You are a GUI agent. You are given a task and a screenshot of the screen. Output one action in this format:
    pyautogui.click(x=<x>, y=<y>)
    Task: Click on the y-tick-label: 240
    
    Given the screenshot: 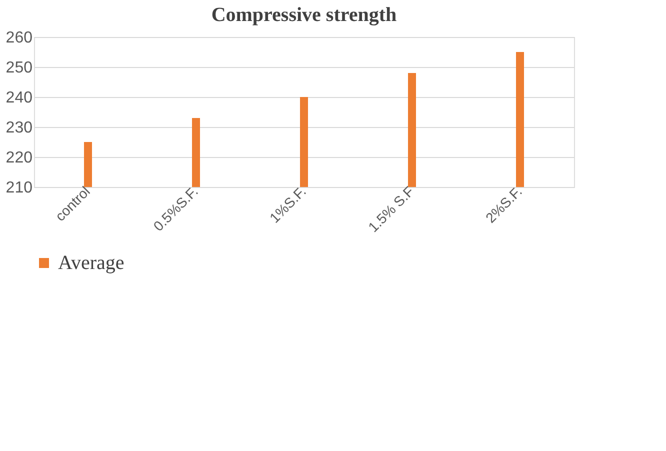 What is the action you would take?
    pyautogui.click(x=19, y=98)
    